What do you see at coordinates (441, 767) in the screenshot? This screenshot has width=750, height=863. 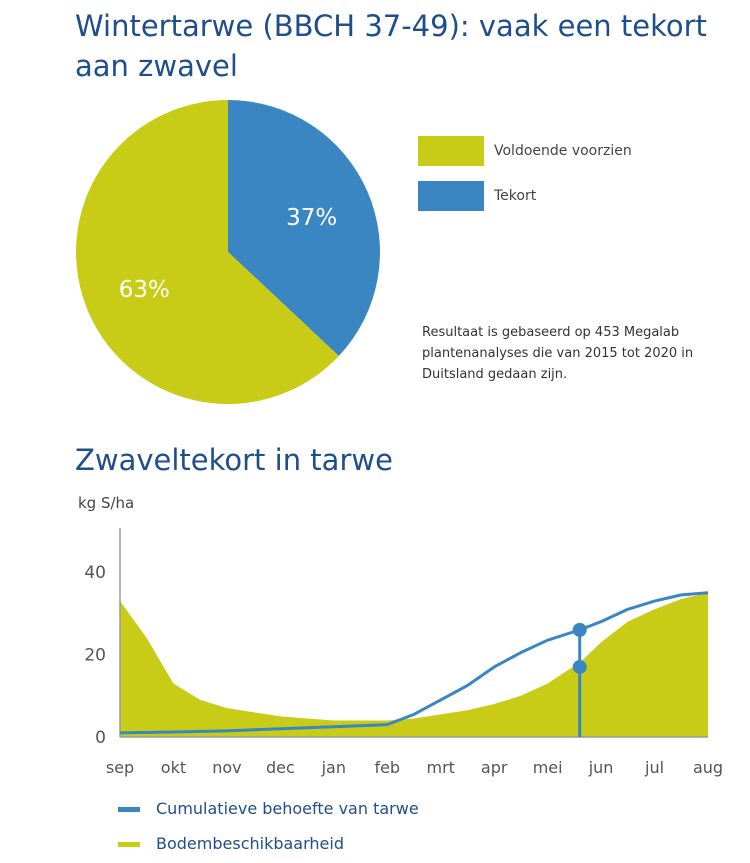 I see `x-tick-label: mrt` at bounding box center [441, 767].